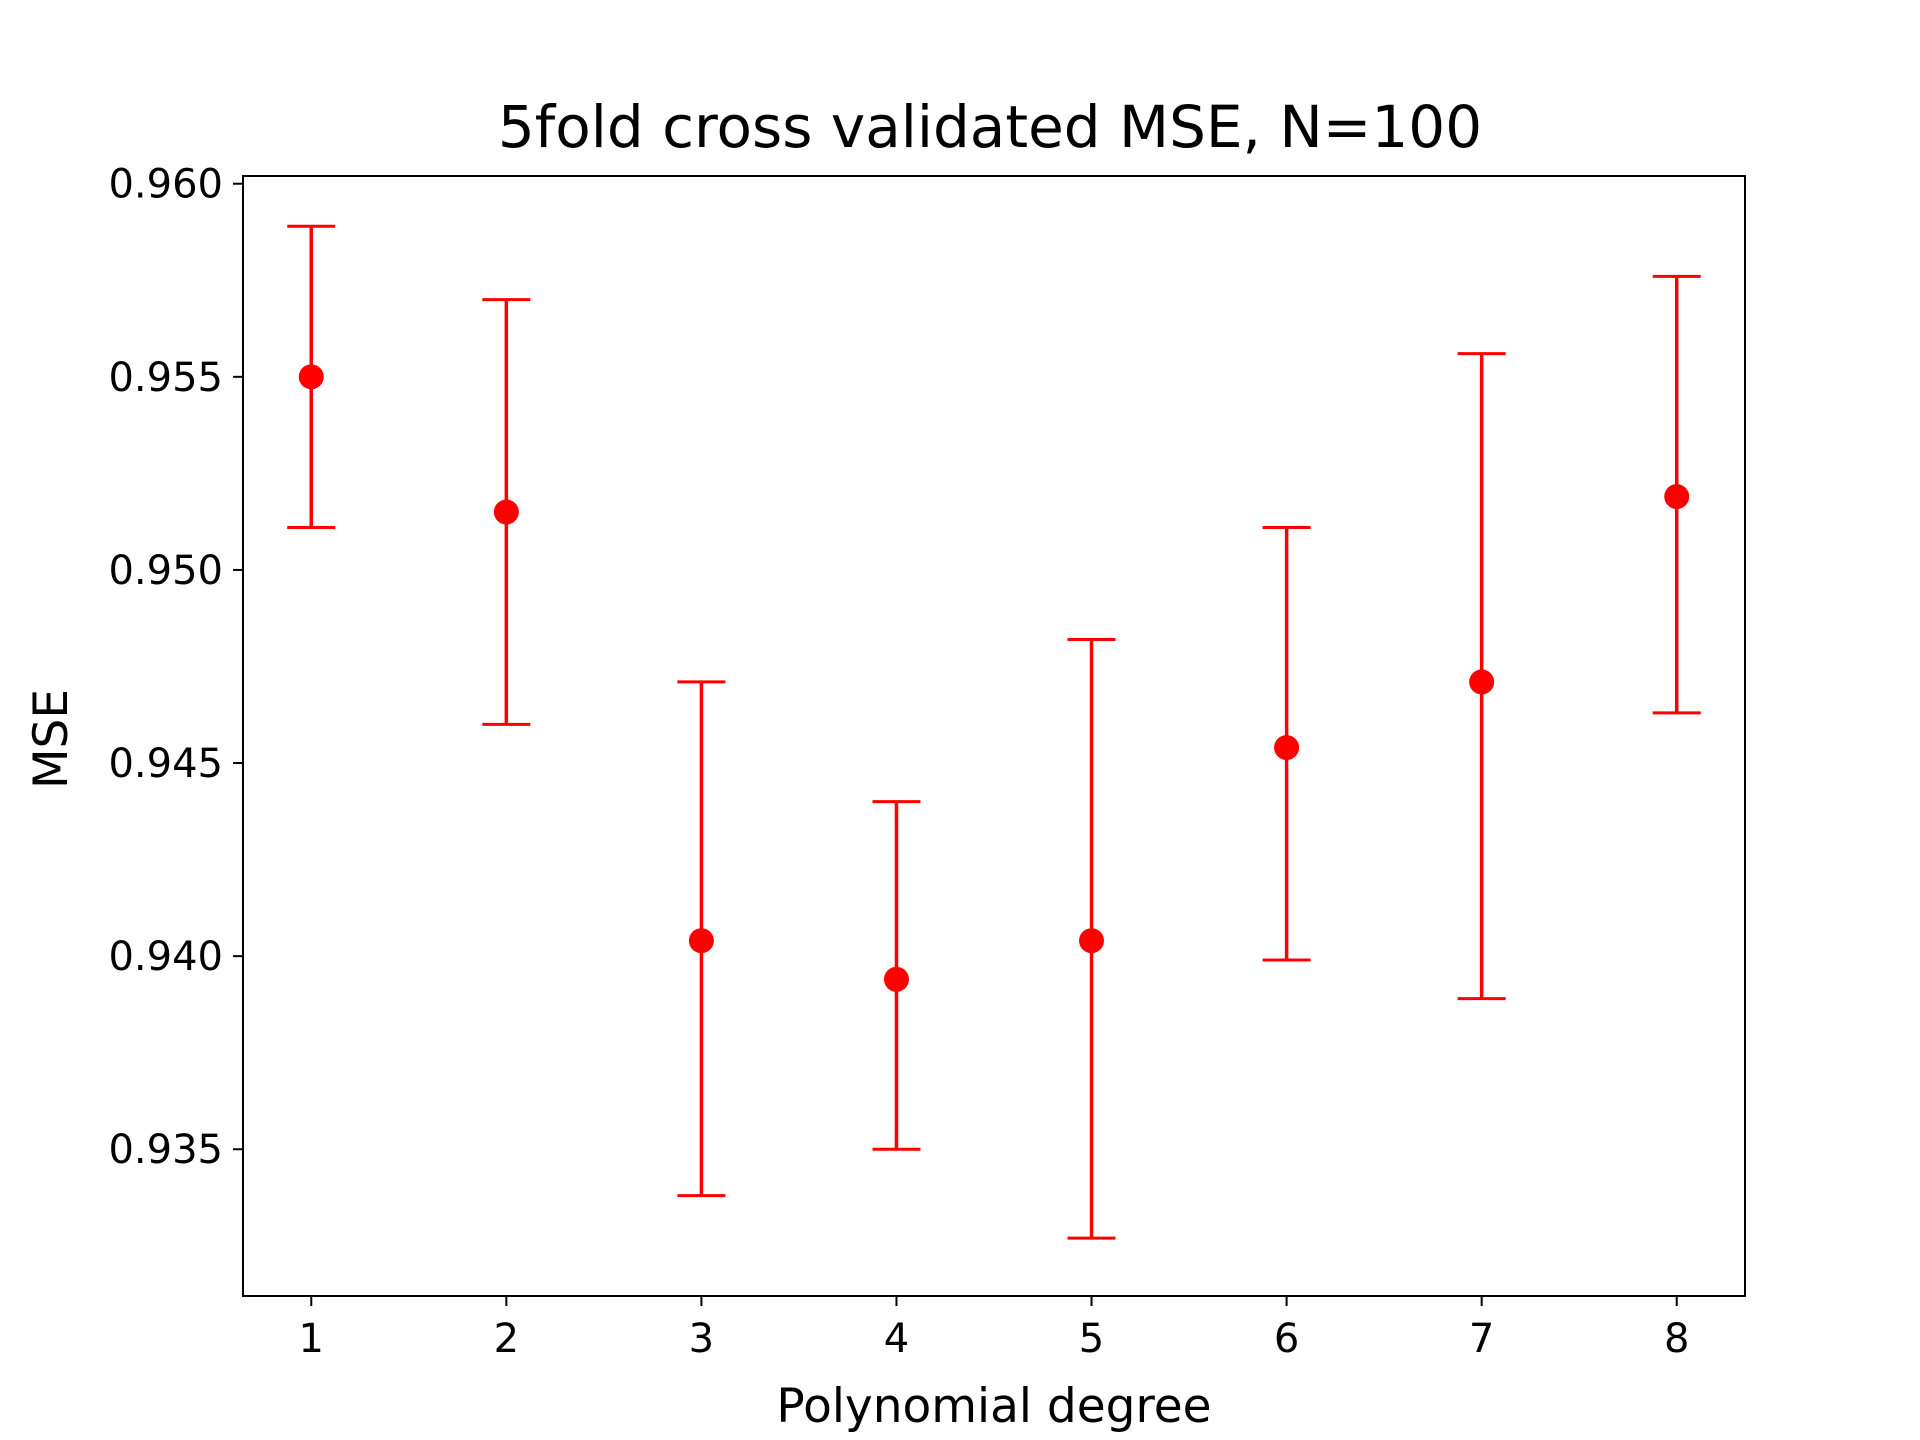  What do you see at coordinates (165, 764) in the screenshot?
I see `y-tick-label: 0.945` at bounding box center [165, 764].